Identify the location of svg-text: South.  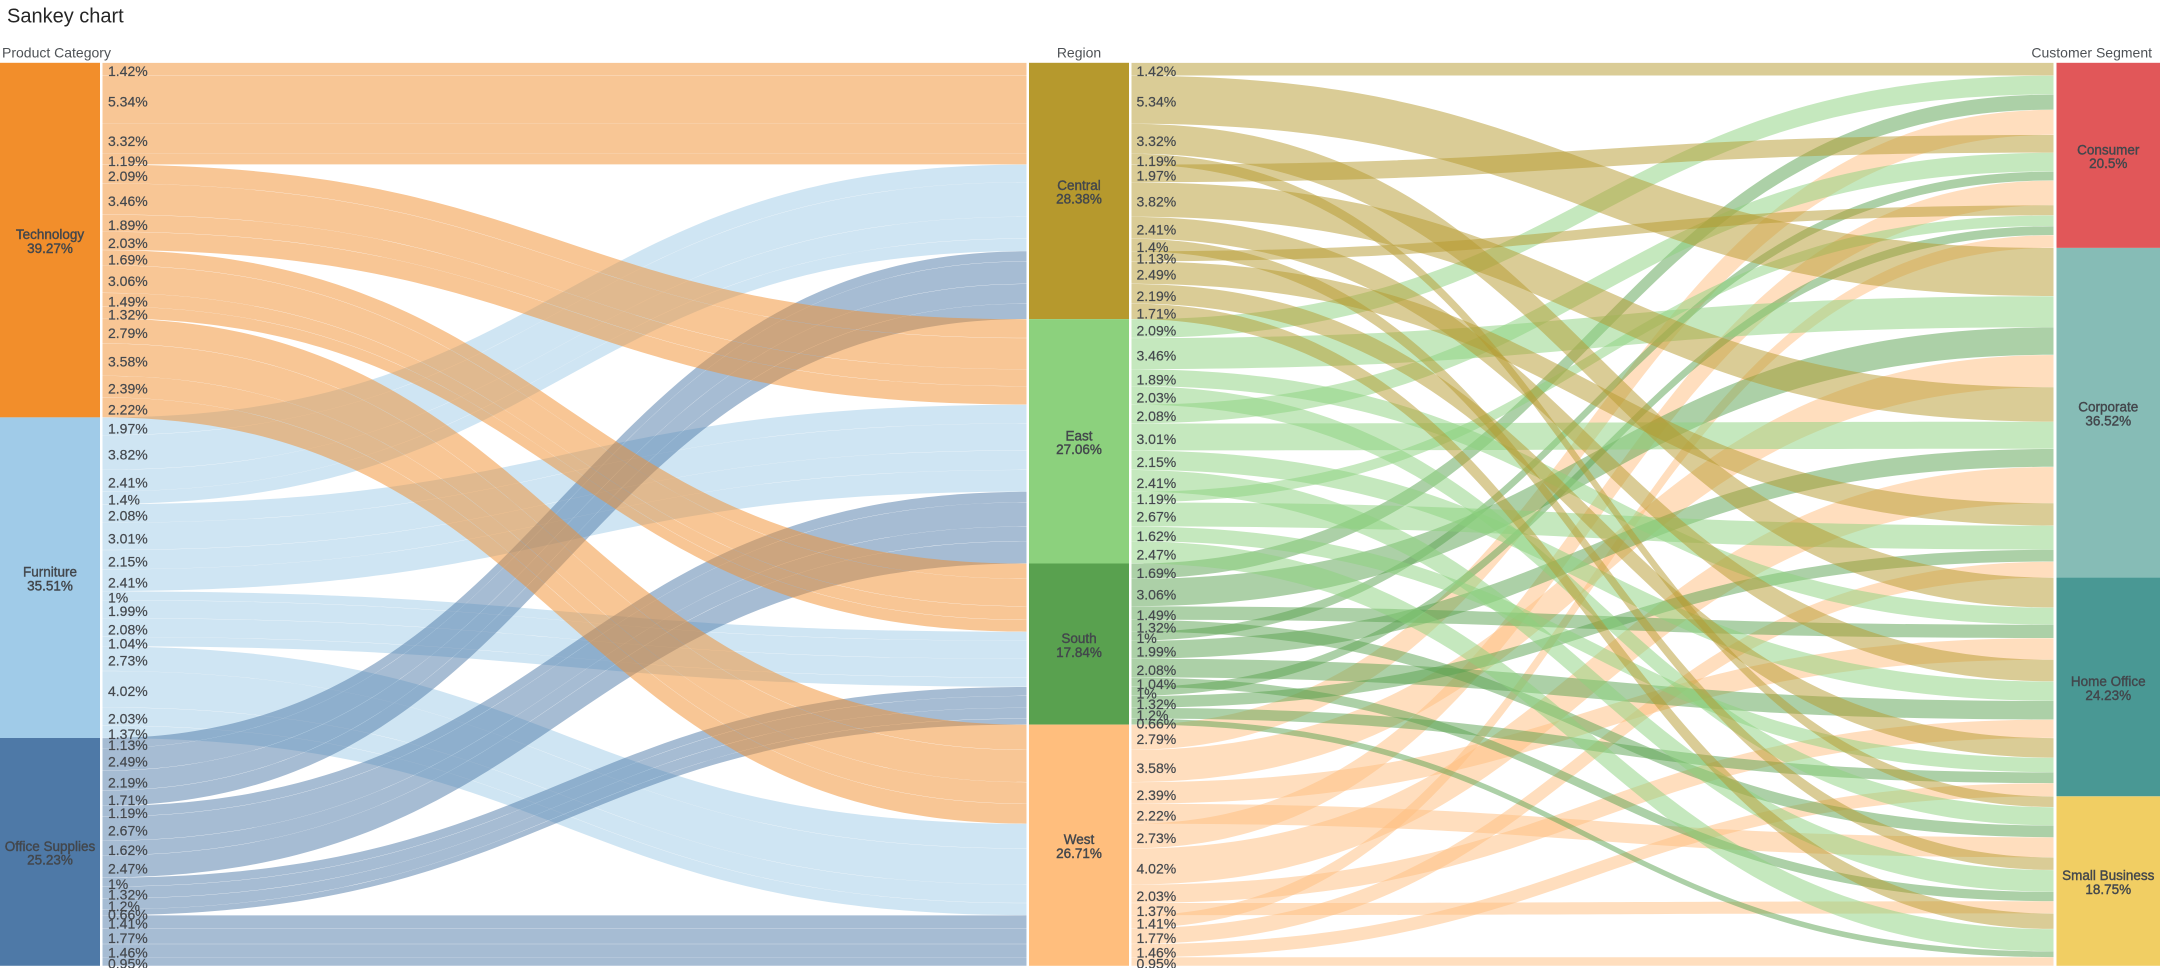
(1078, 638).